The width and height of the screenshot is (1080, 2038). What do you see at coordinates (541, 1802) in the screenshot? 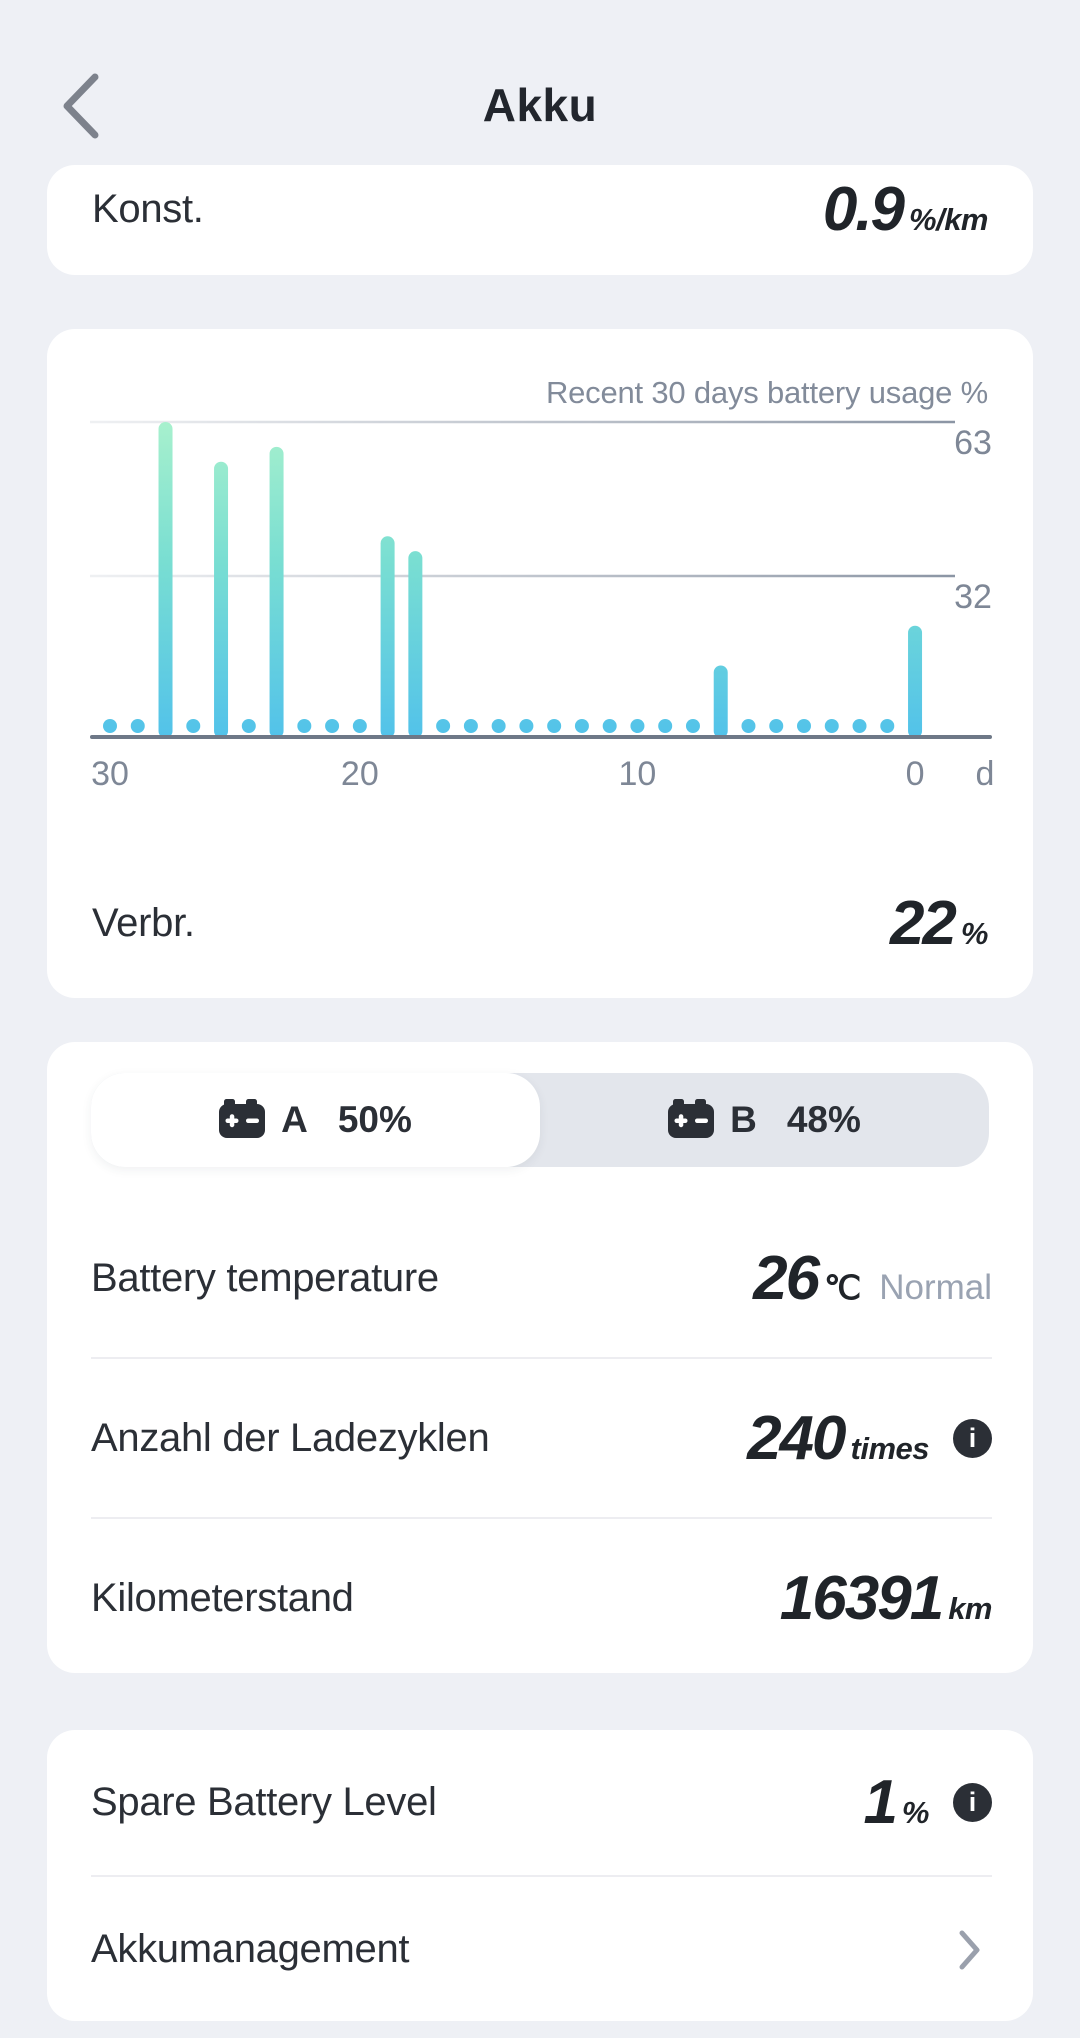
I see `spare-battery-level-row: Spare Battery Level 1 % i` at bounding box center [541, 1802].